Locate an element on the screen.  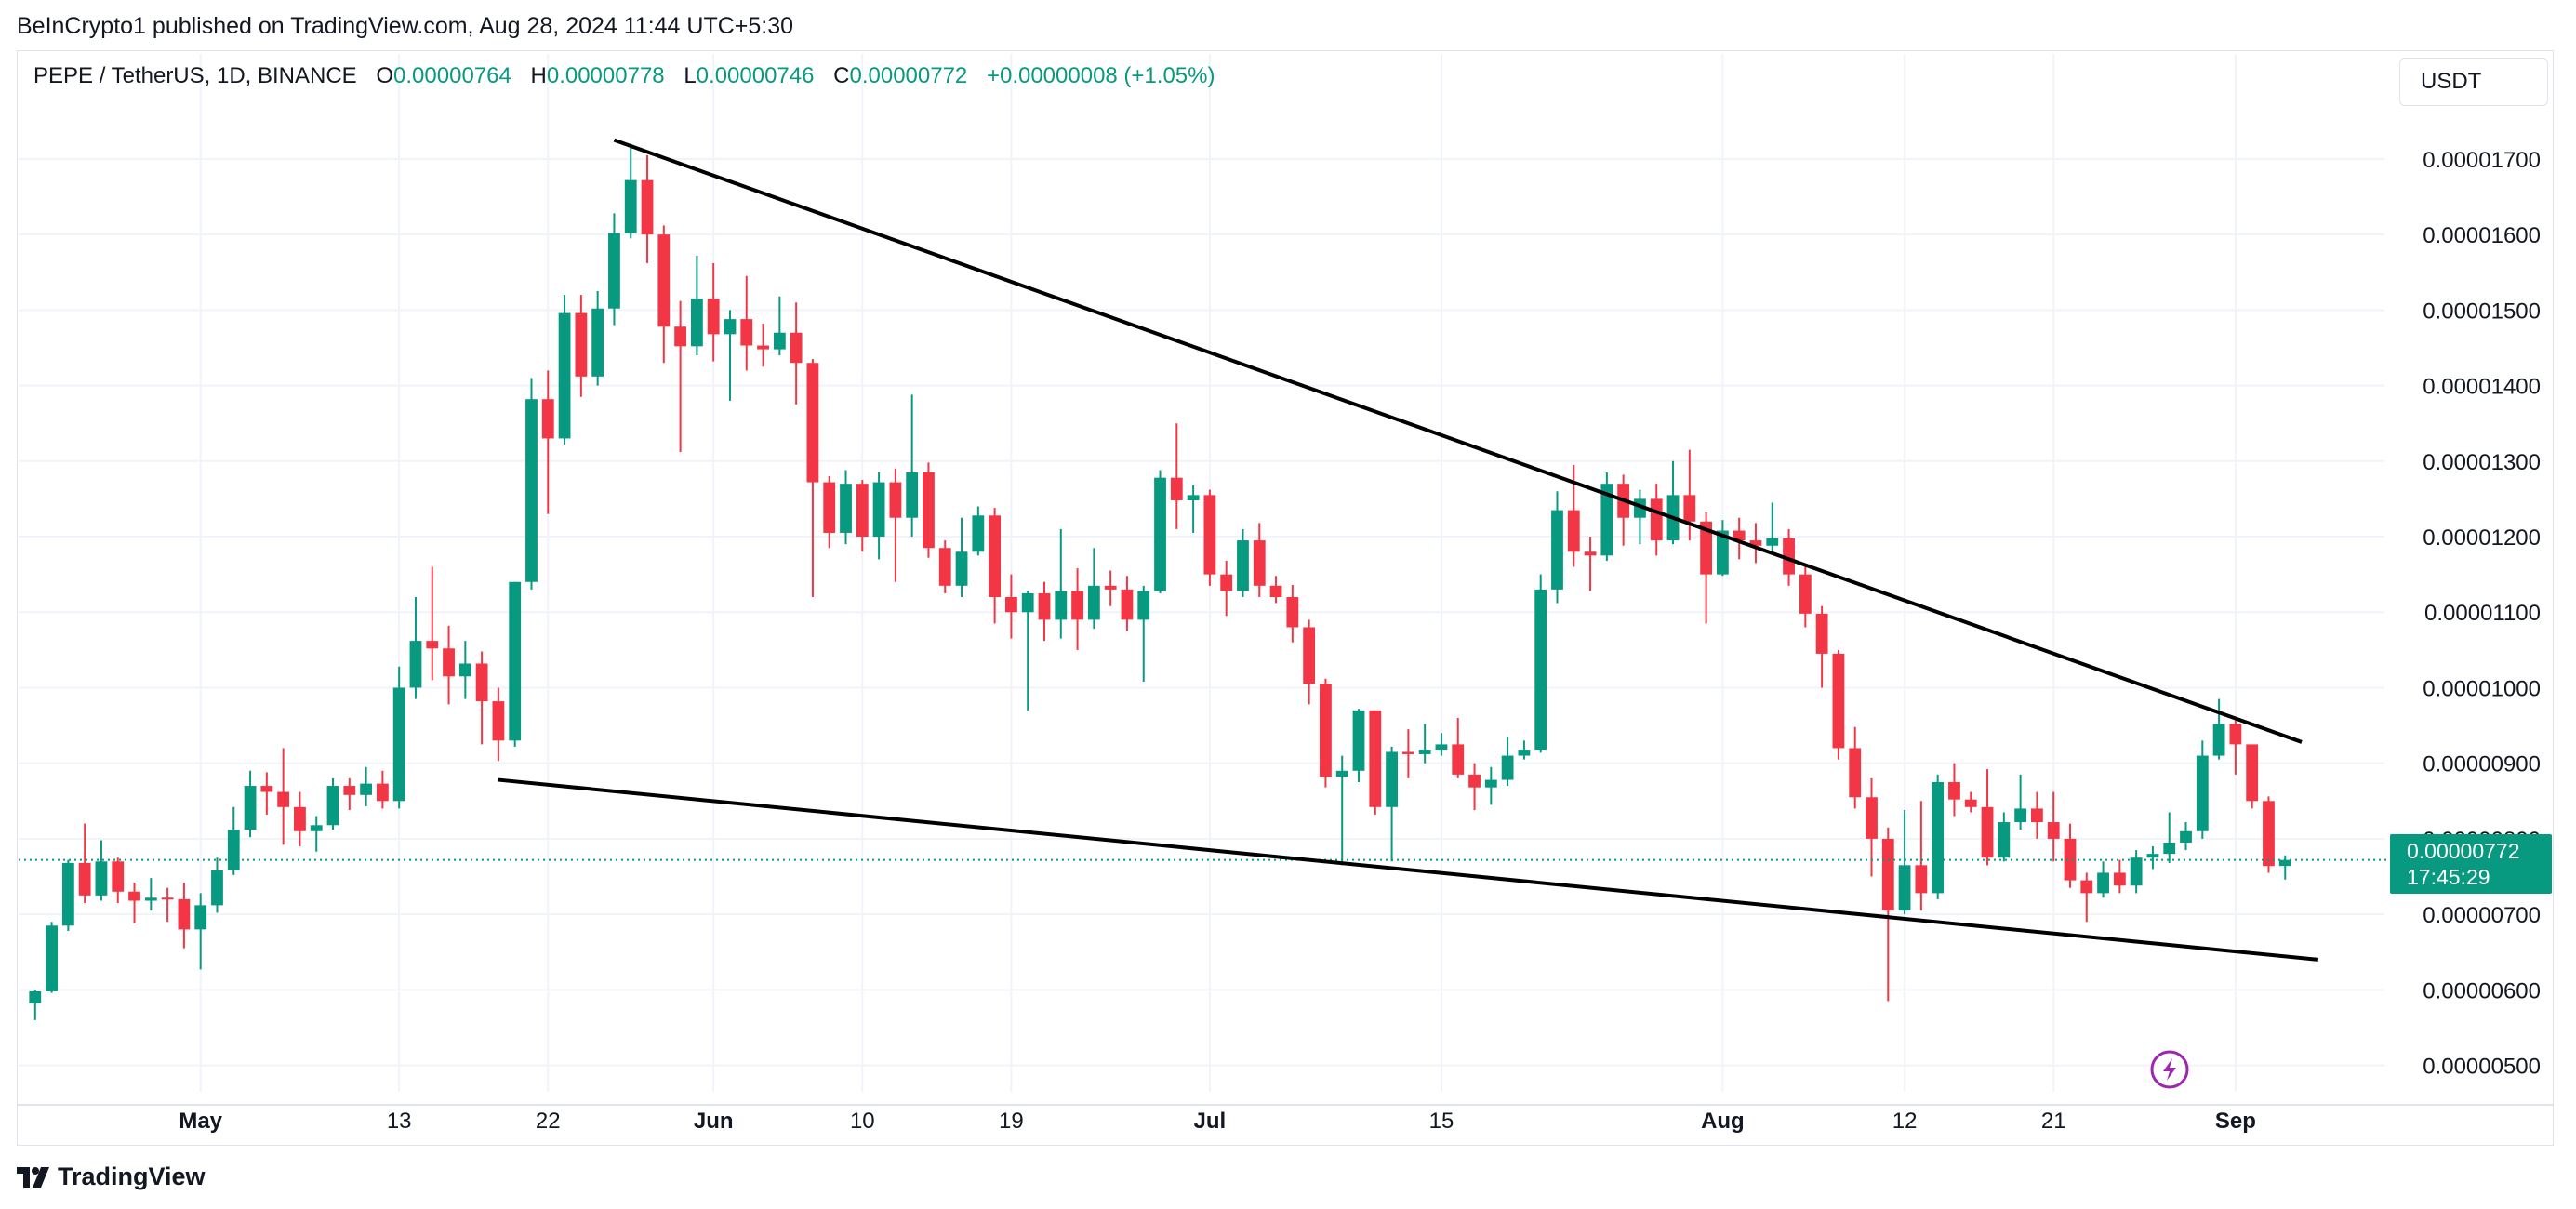
support-trendline is located at coordinates (1408, 869).